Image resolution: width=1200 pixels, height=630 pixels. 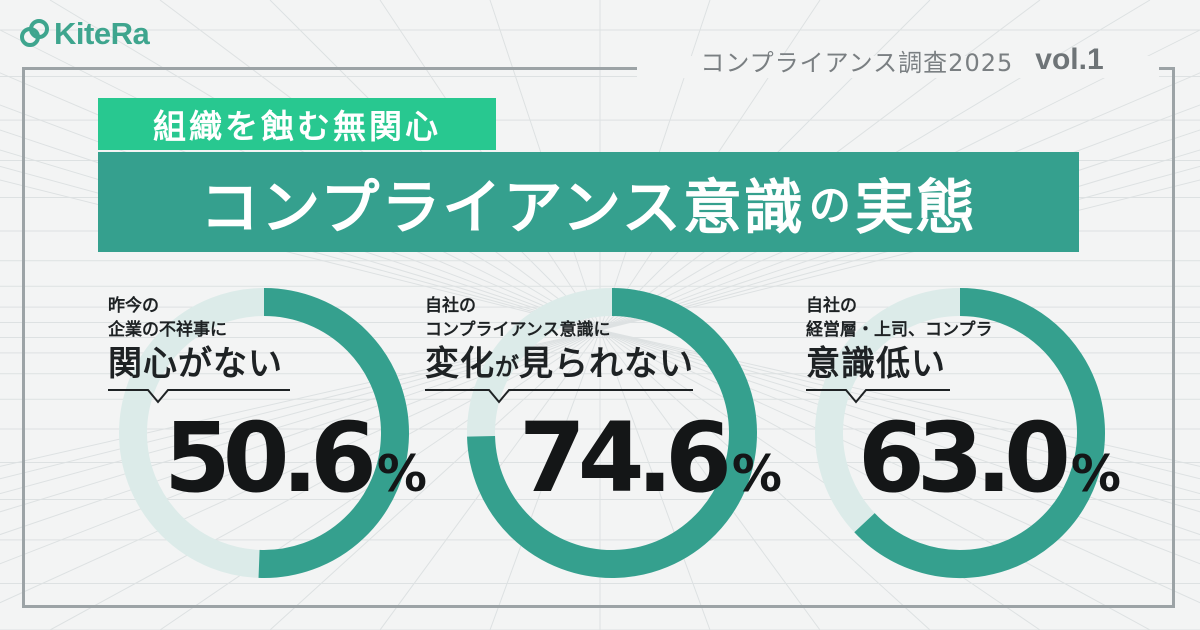 What do you see at coordinates (507, 367) in the screenshot?
I see `stat-headline-particle: が` at bounding box center [507, 367].